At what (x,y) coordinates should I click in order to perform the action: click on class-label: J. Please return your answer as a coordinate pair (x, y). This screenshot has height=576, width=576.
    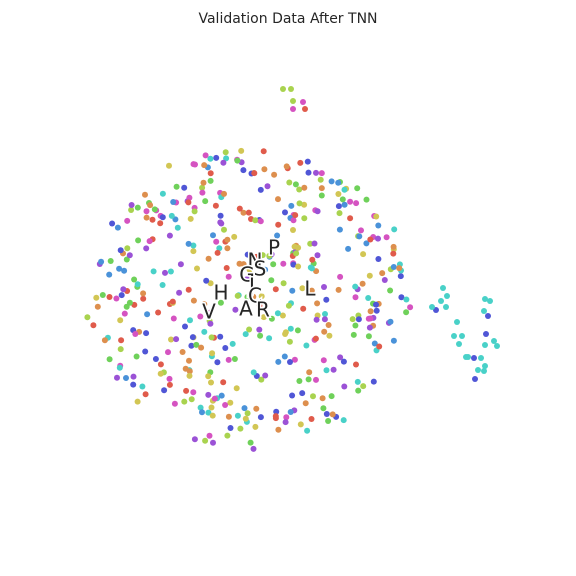
    Looking at the image, I should click on (251, 286).